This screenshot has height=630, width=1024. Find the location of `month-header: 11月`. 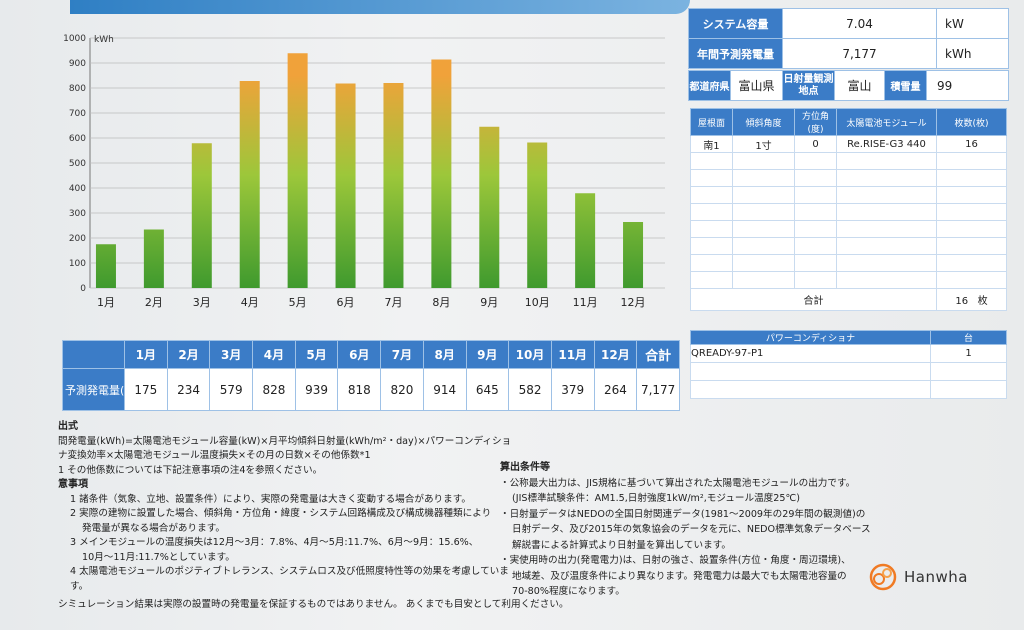

month-header: 11月 is located at coordinates (572, 354).